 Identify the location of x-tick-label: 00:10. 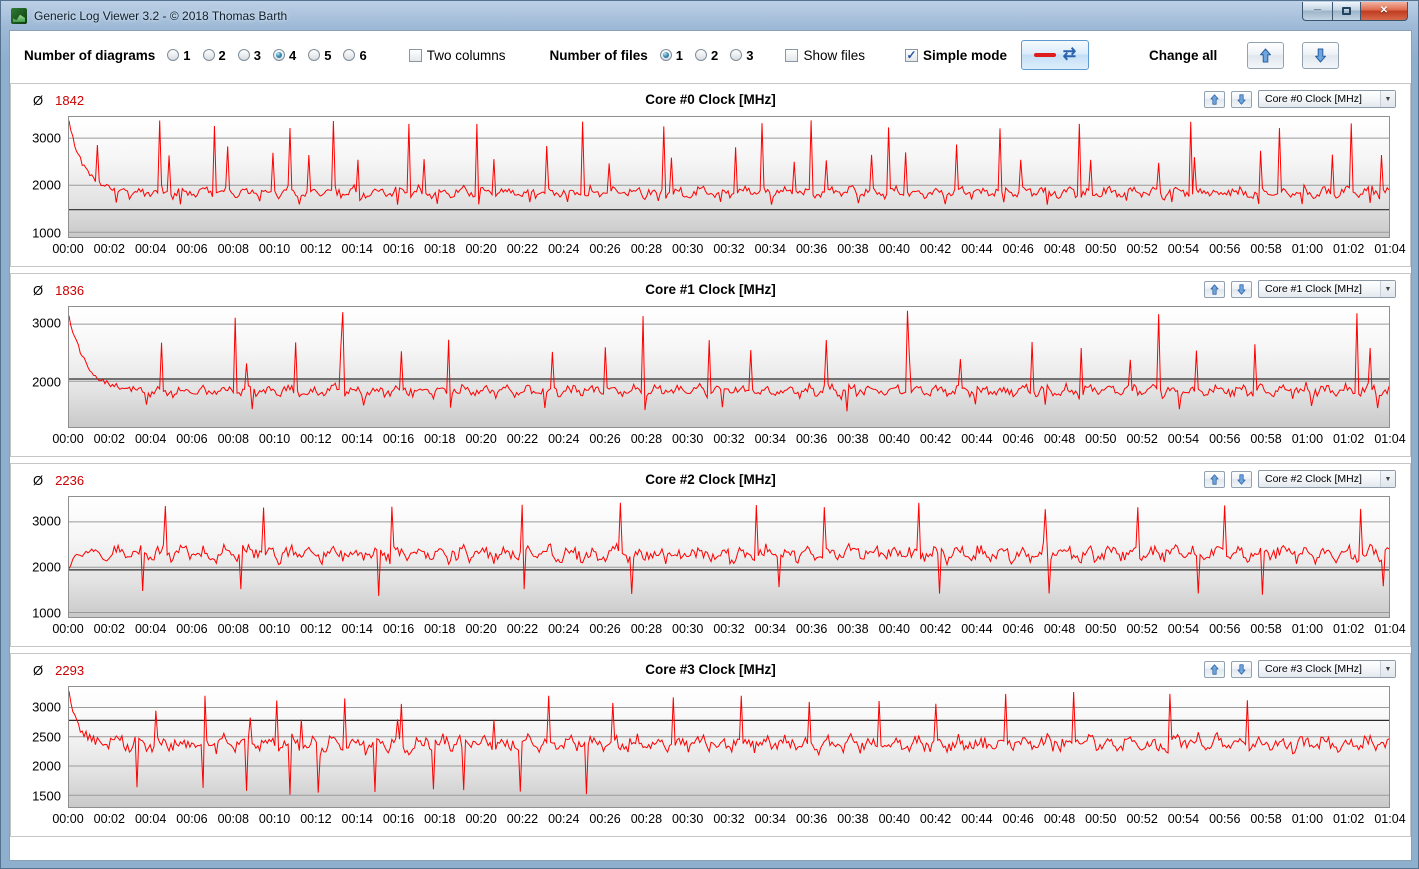
(274, 629).